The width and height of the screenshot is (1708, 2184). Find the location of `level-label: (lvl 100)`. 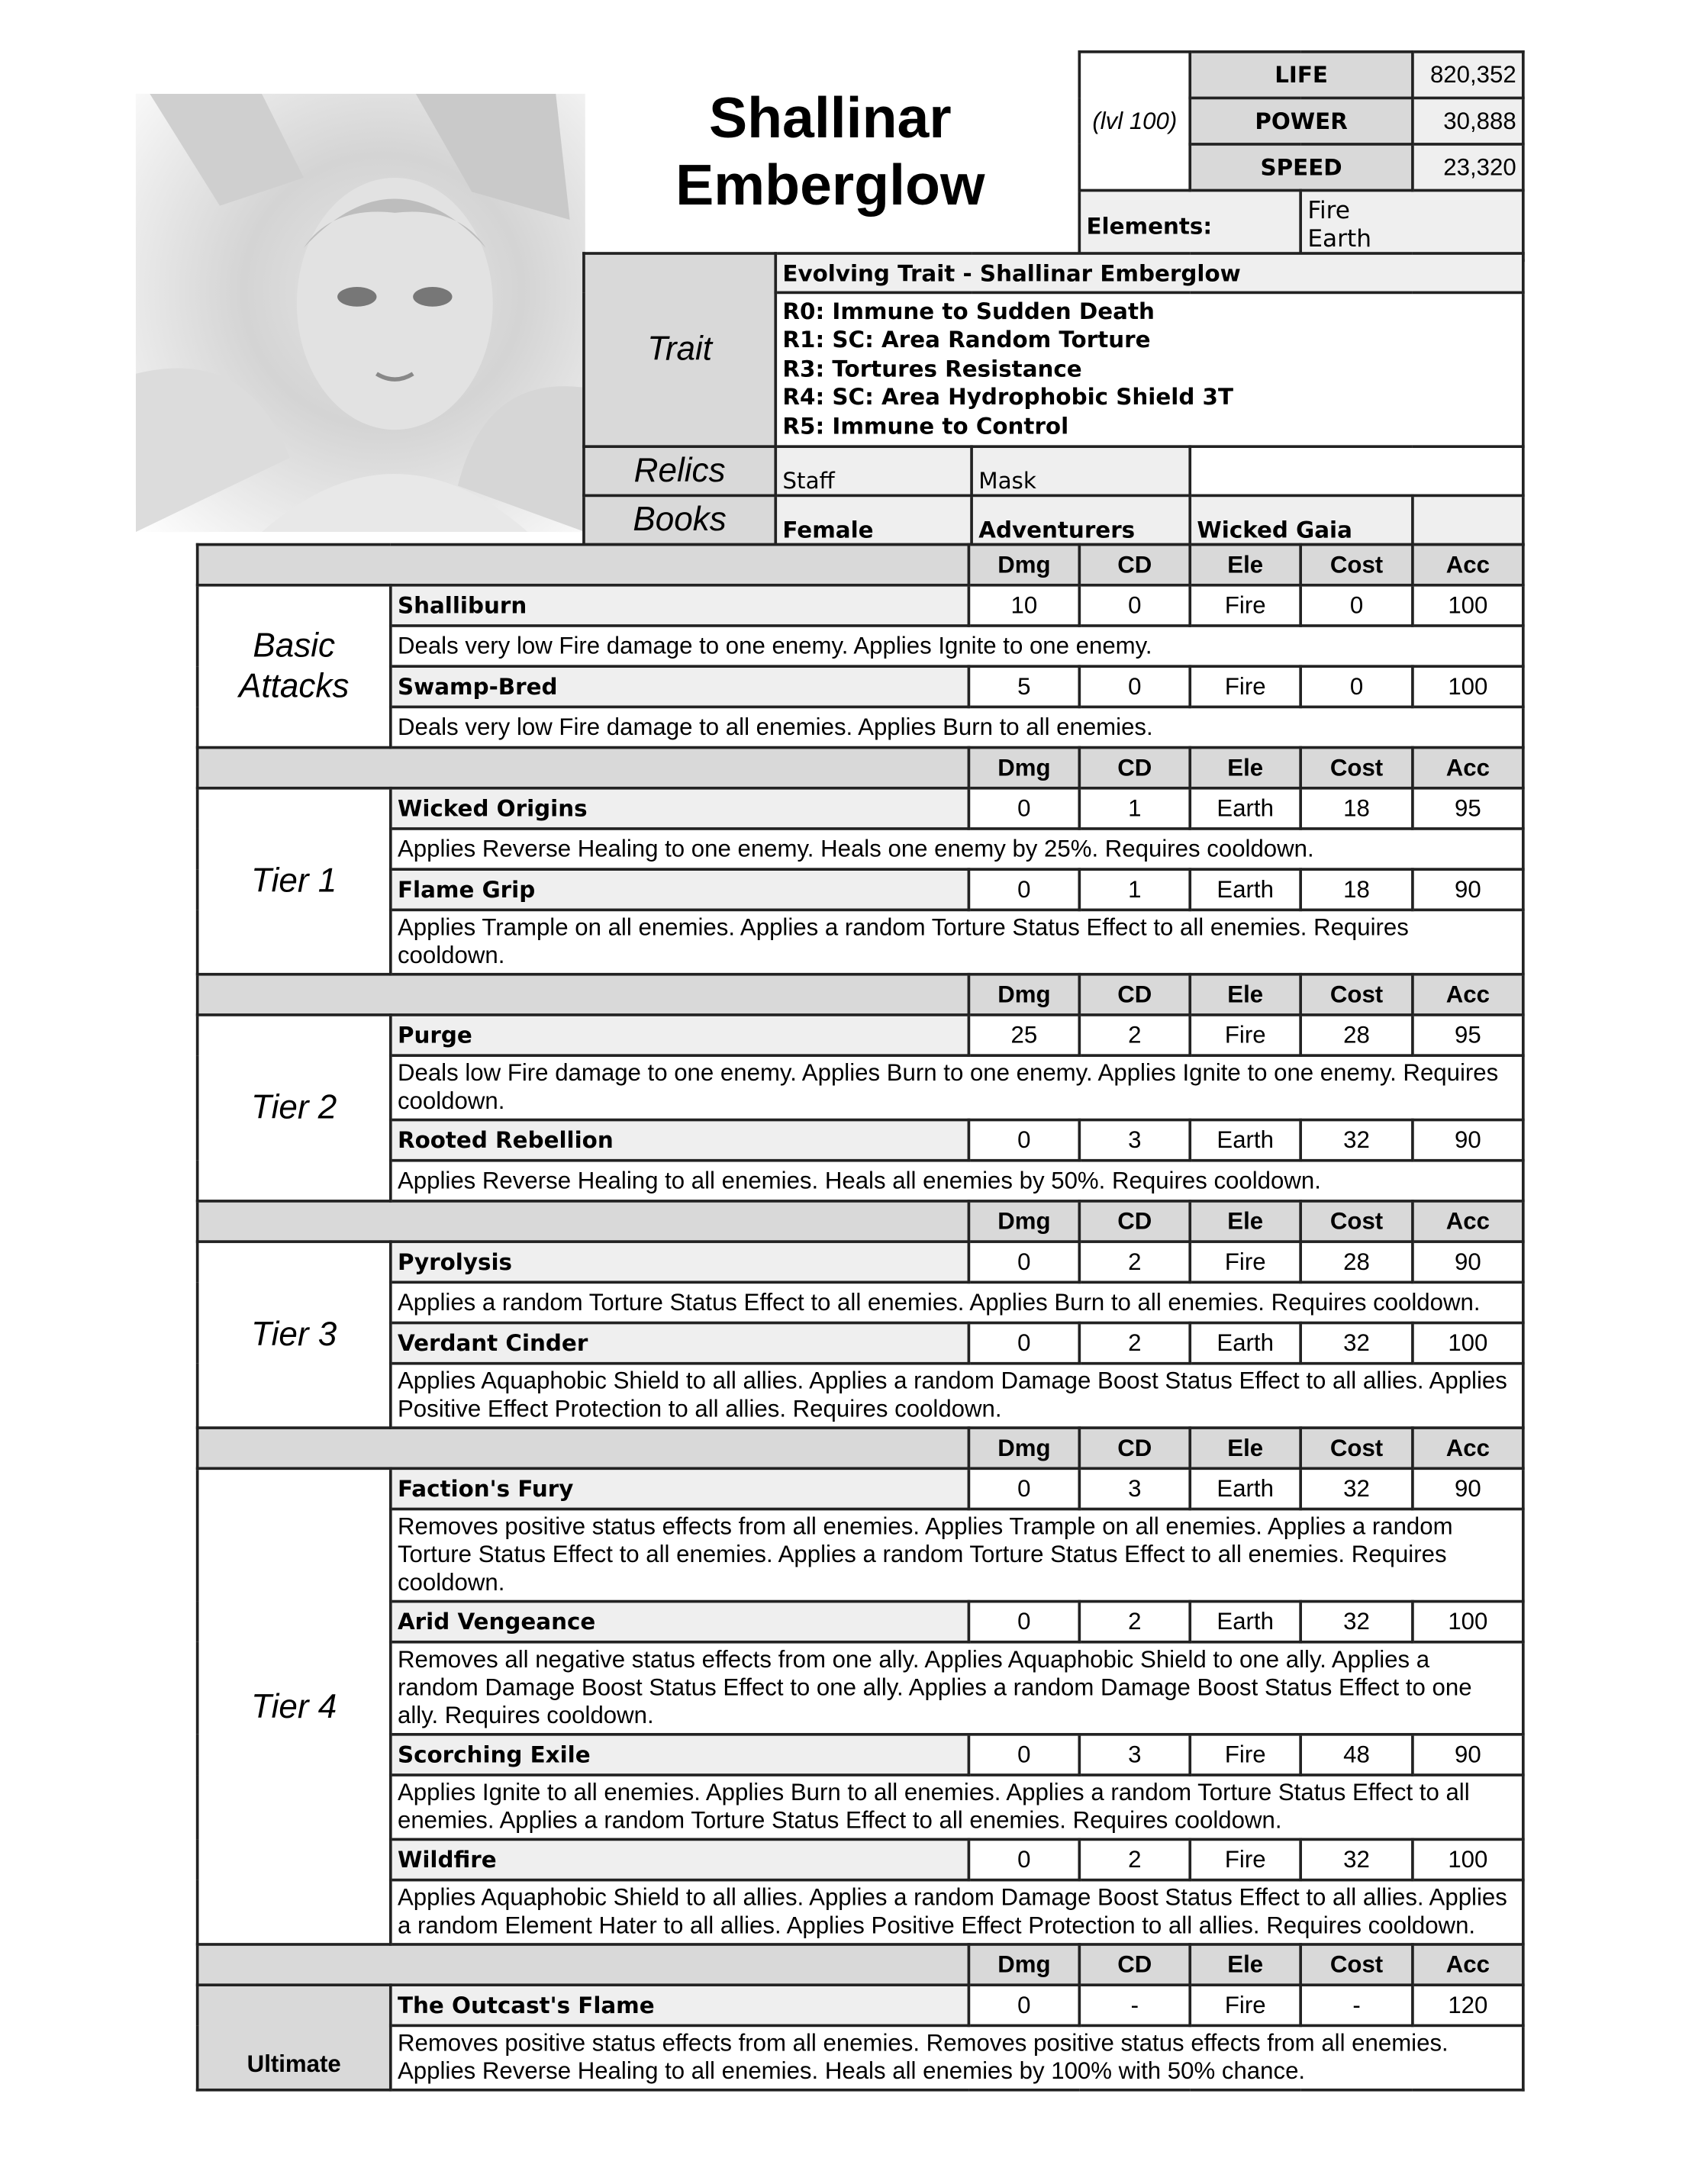

level-label: (lvl 100) is located at coordinates (1135, 121).